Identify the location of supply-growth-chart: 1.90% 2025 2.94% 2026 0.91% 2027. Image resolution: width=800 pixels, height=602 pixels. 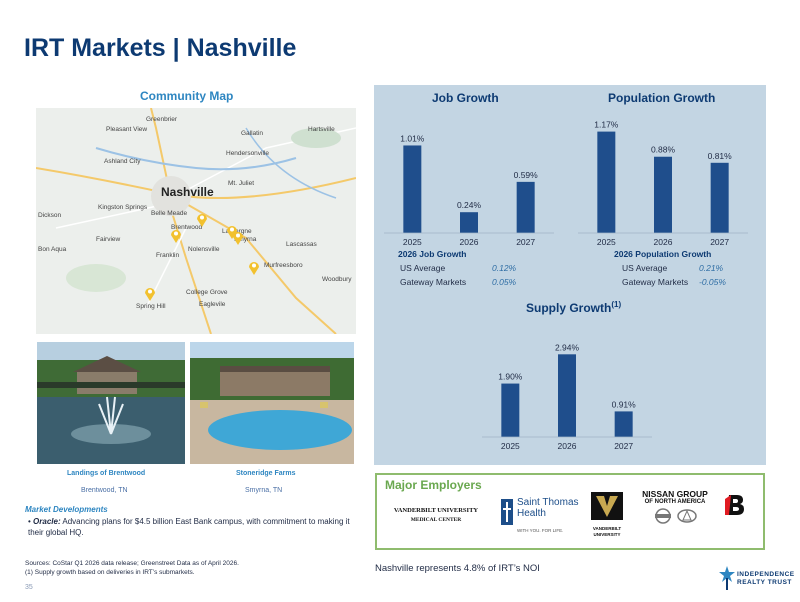
(567, 396).